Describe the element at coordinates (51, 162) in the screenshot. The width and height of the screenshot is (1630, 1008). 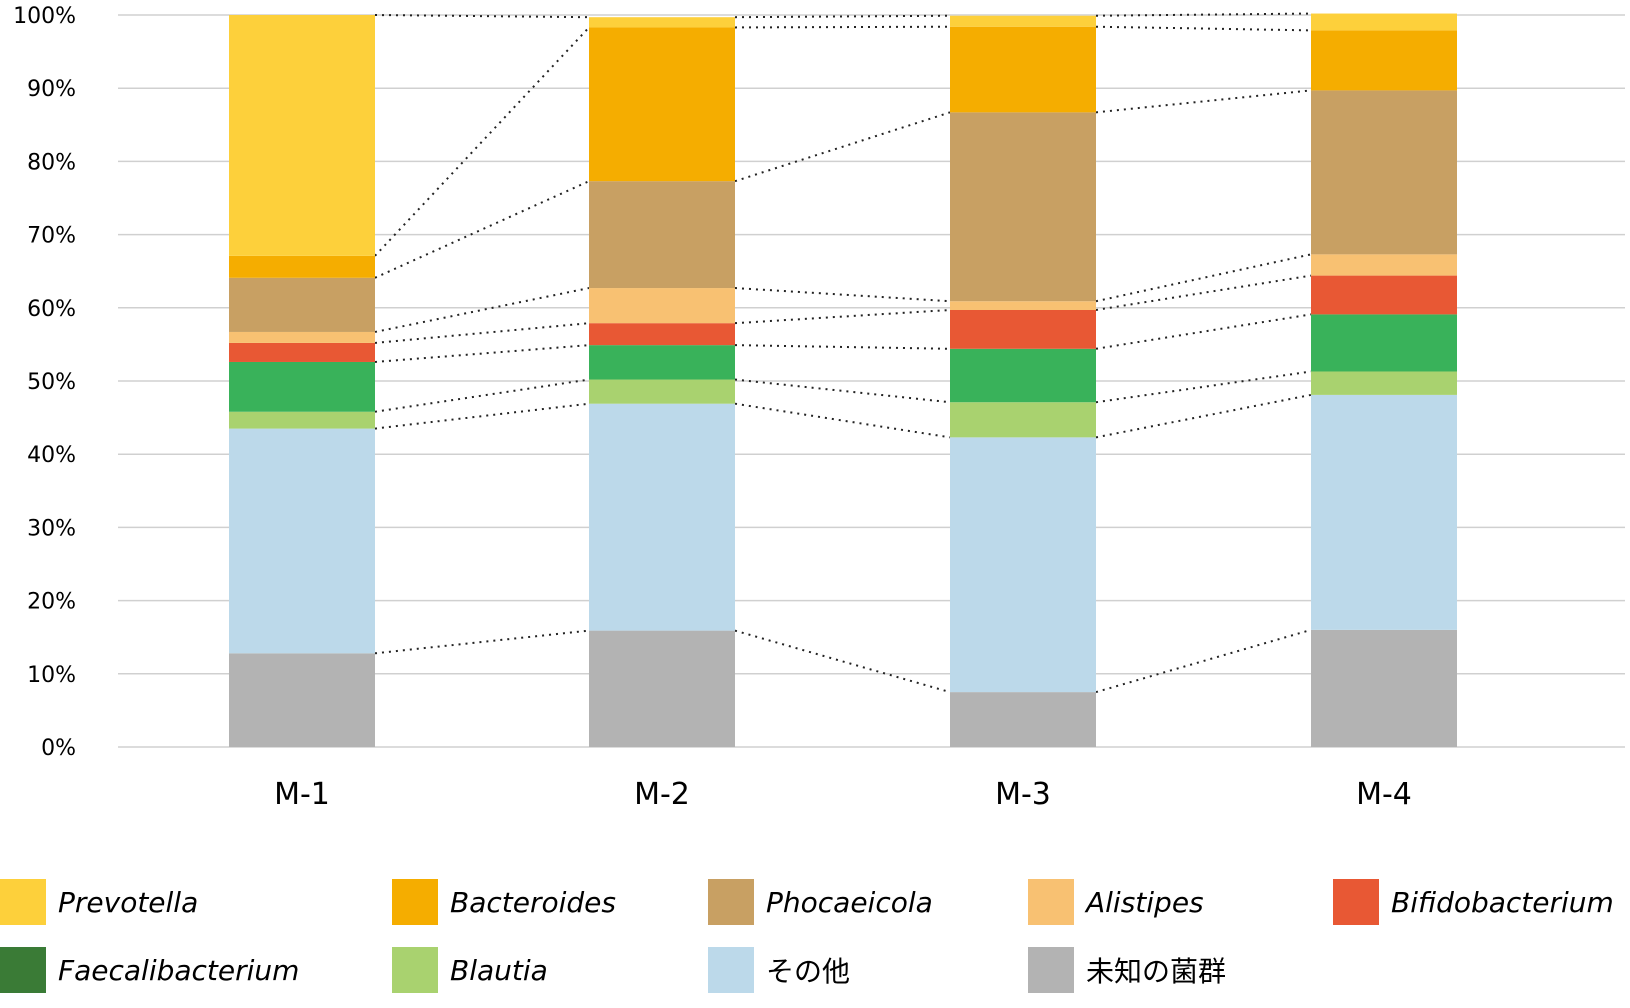
I see `y-tick-label: 80%` at that location.